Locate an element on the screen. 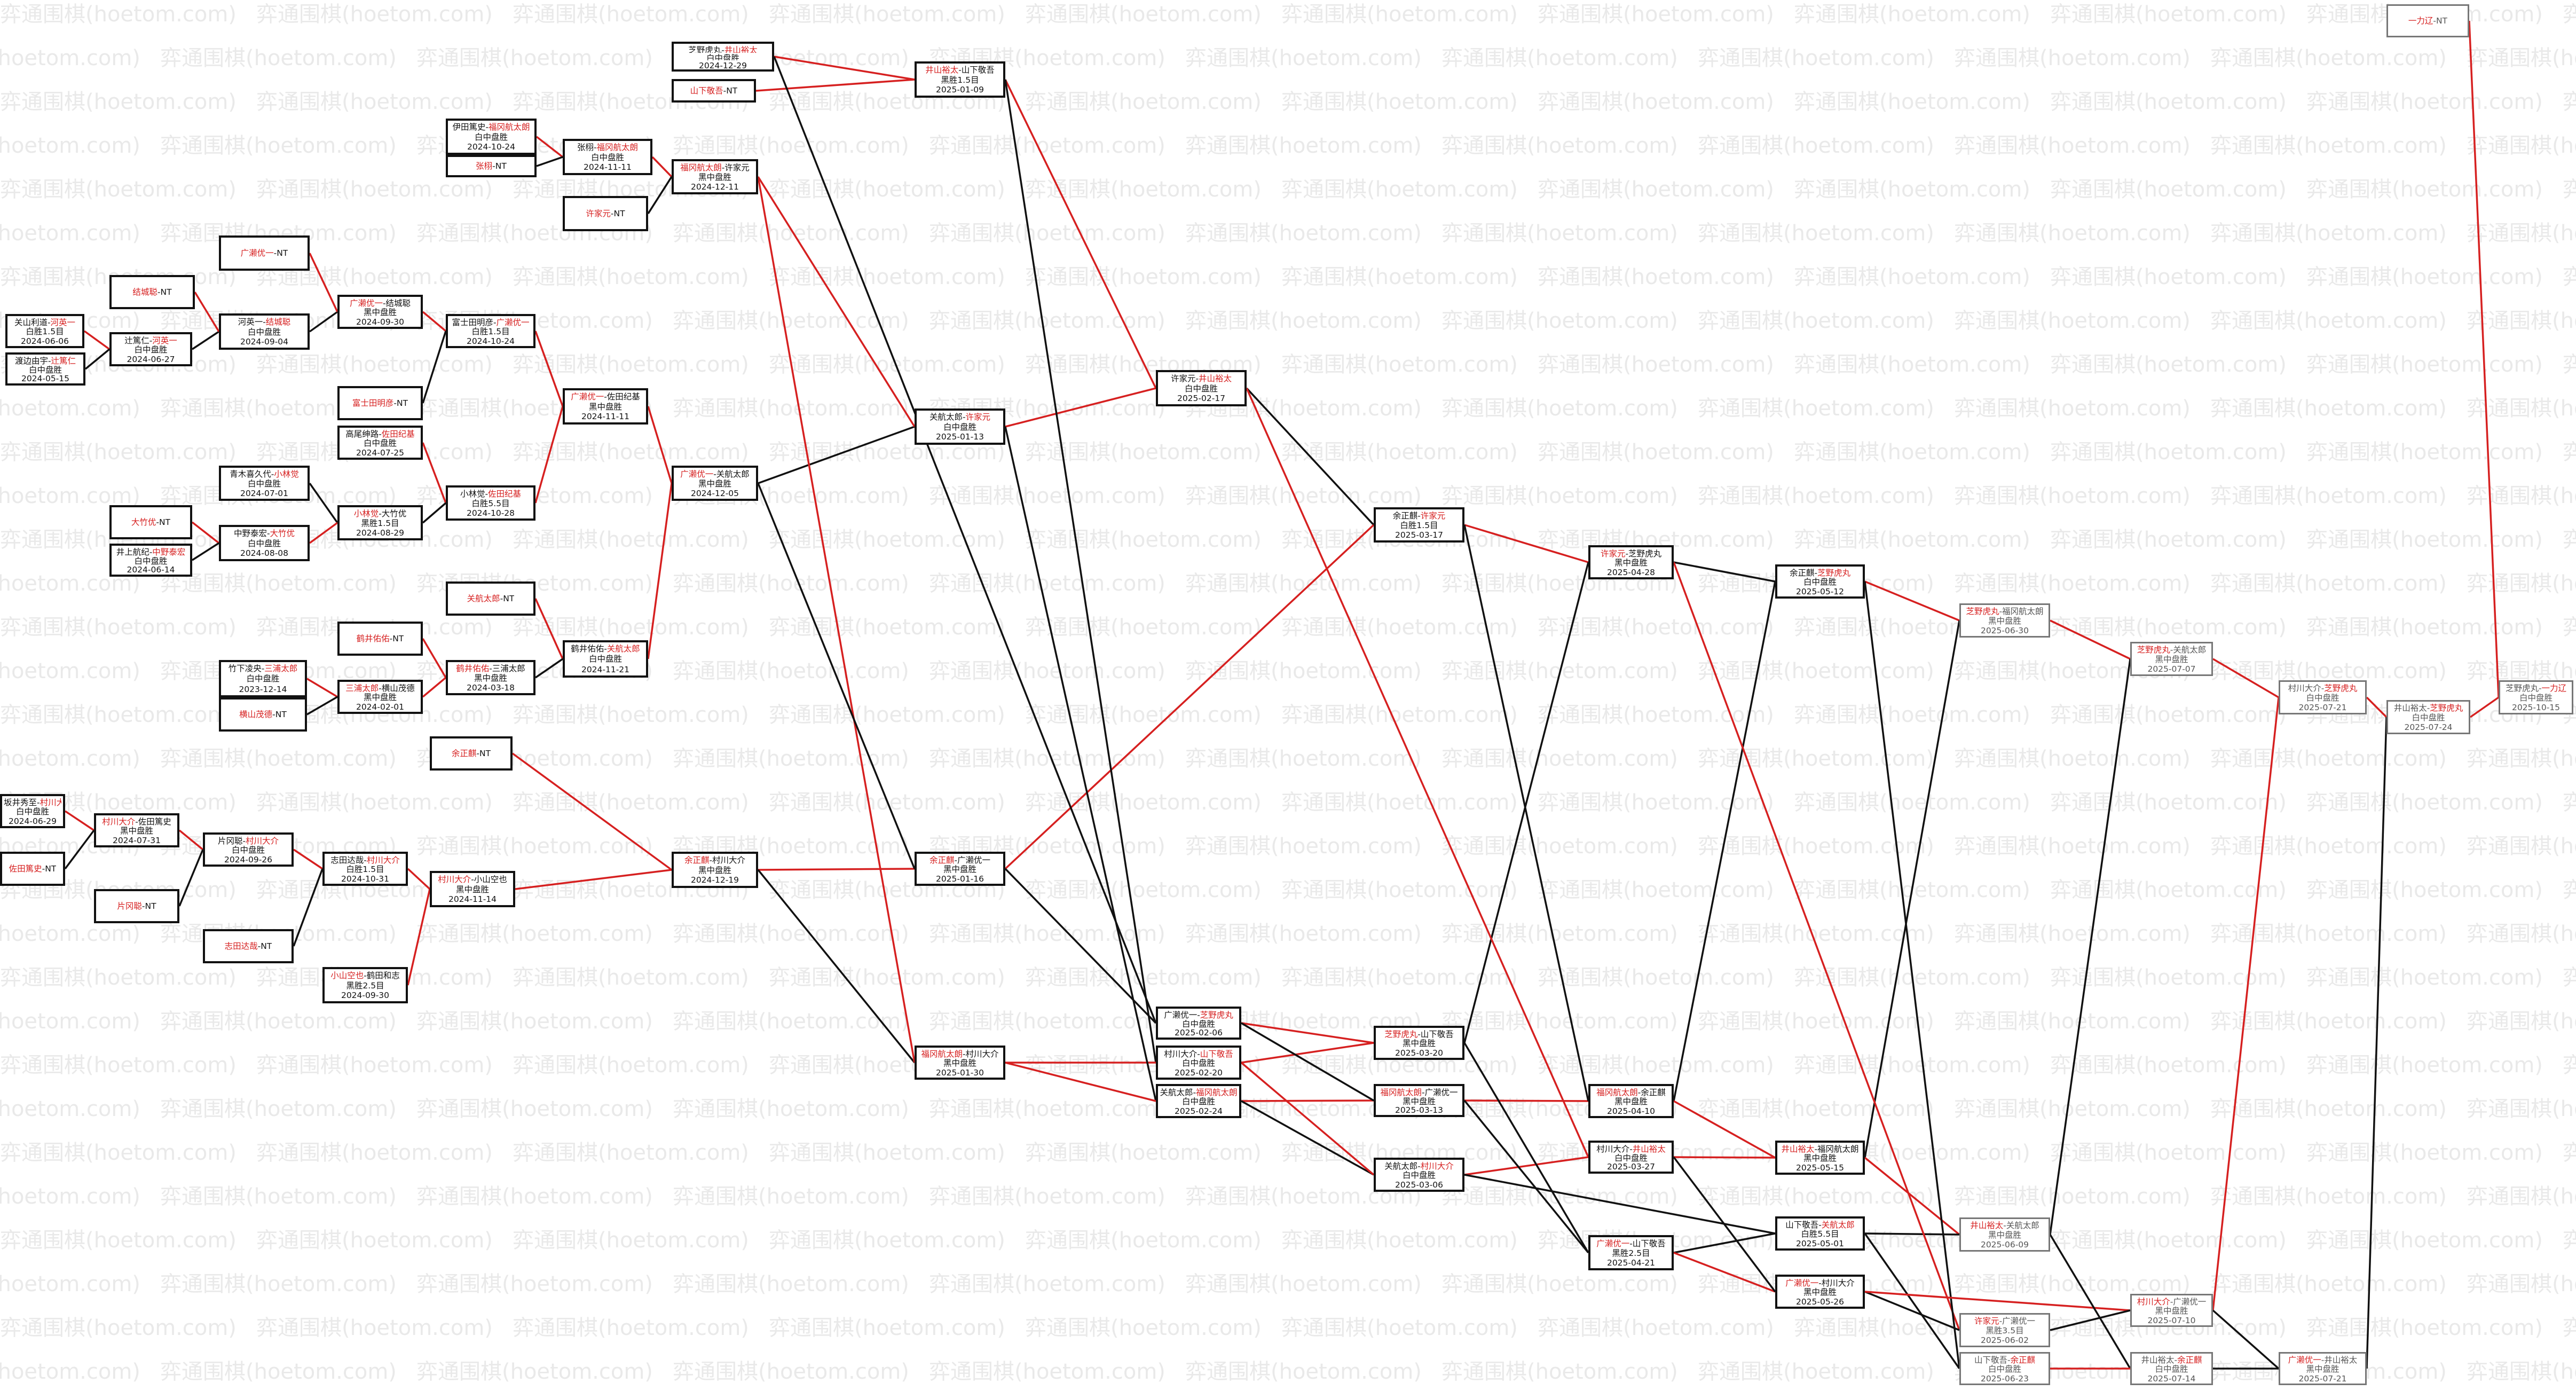  winner-name: 村川大介 is located at coordinates (51, 802).